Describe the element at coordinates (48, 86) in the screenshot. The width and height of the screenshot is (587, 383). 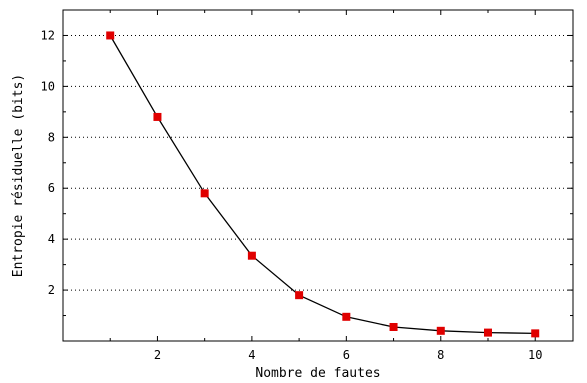
I see `y-tick-label-10: 10` at that location.